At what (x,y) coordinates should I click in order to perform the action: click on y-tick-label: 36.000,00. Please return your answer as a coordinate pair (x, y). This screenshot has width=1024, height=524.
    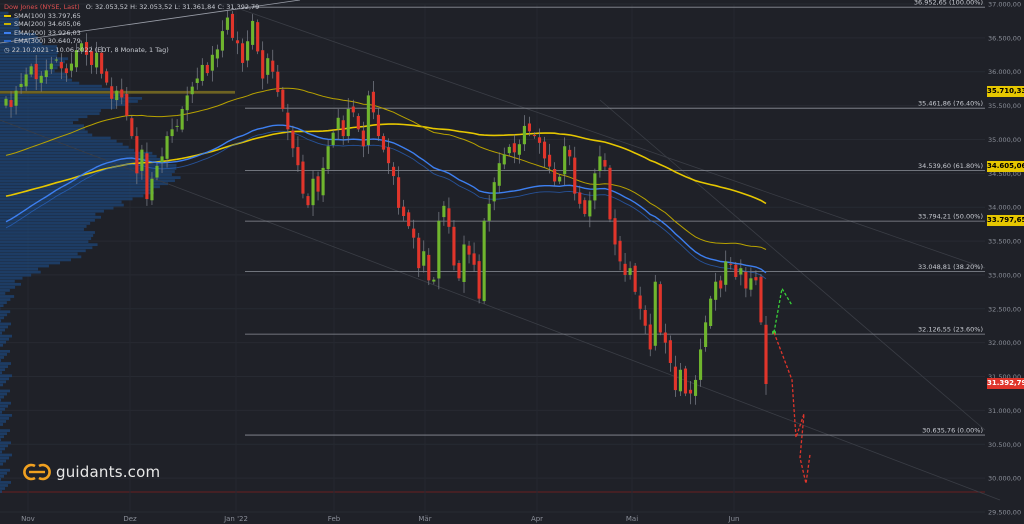
    Looking at the image, I should click on (1004, 72).